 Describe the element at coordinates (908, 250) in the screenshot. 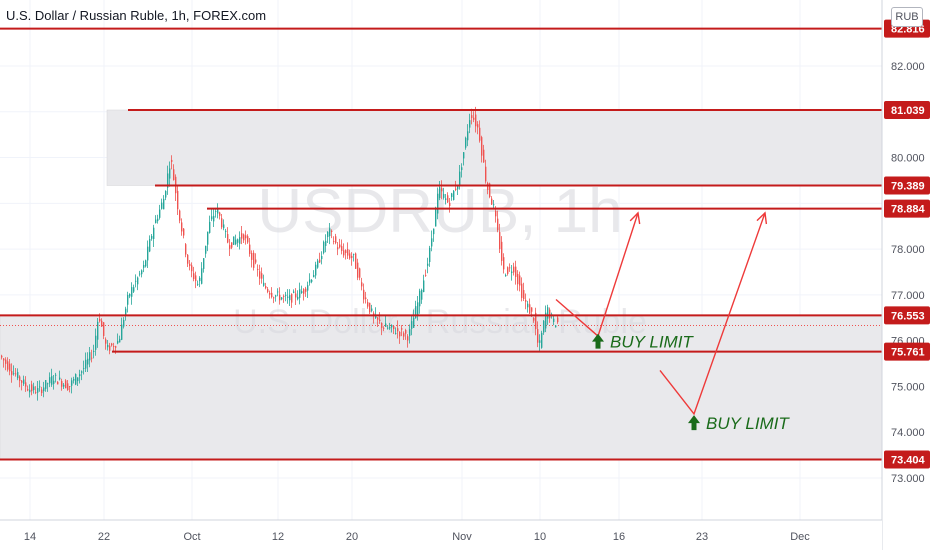

I see `price-axis-tick: 78.000` at that location.